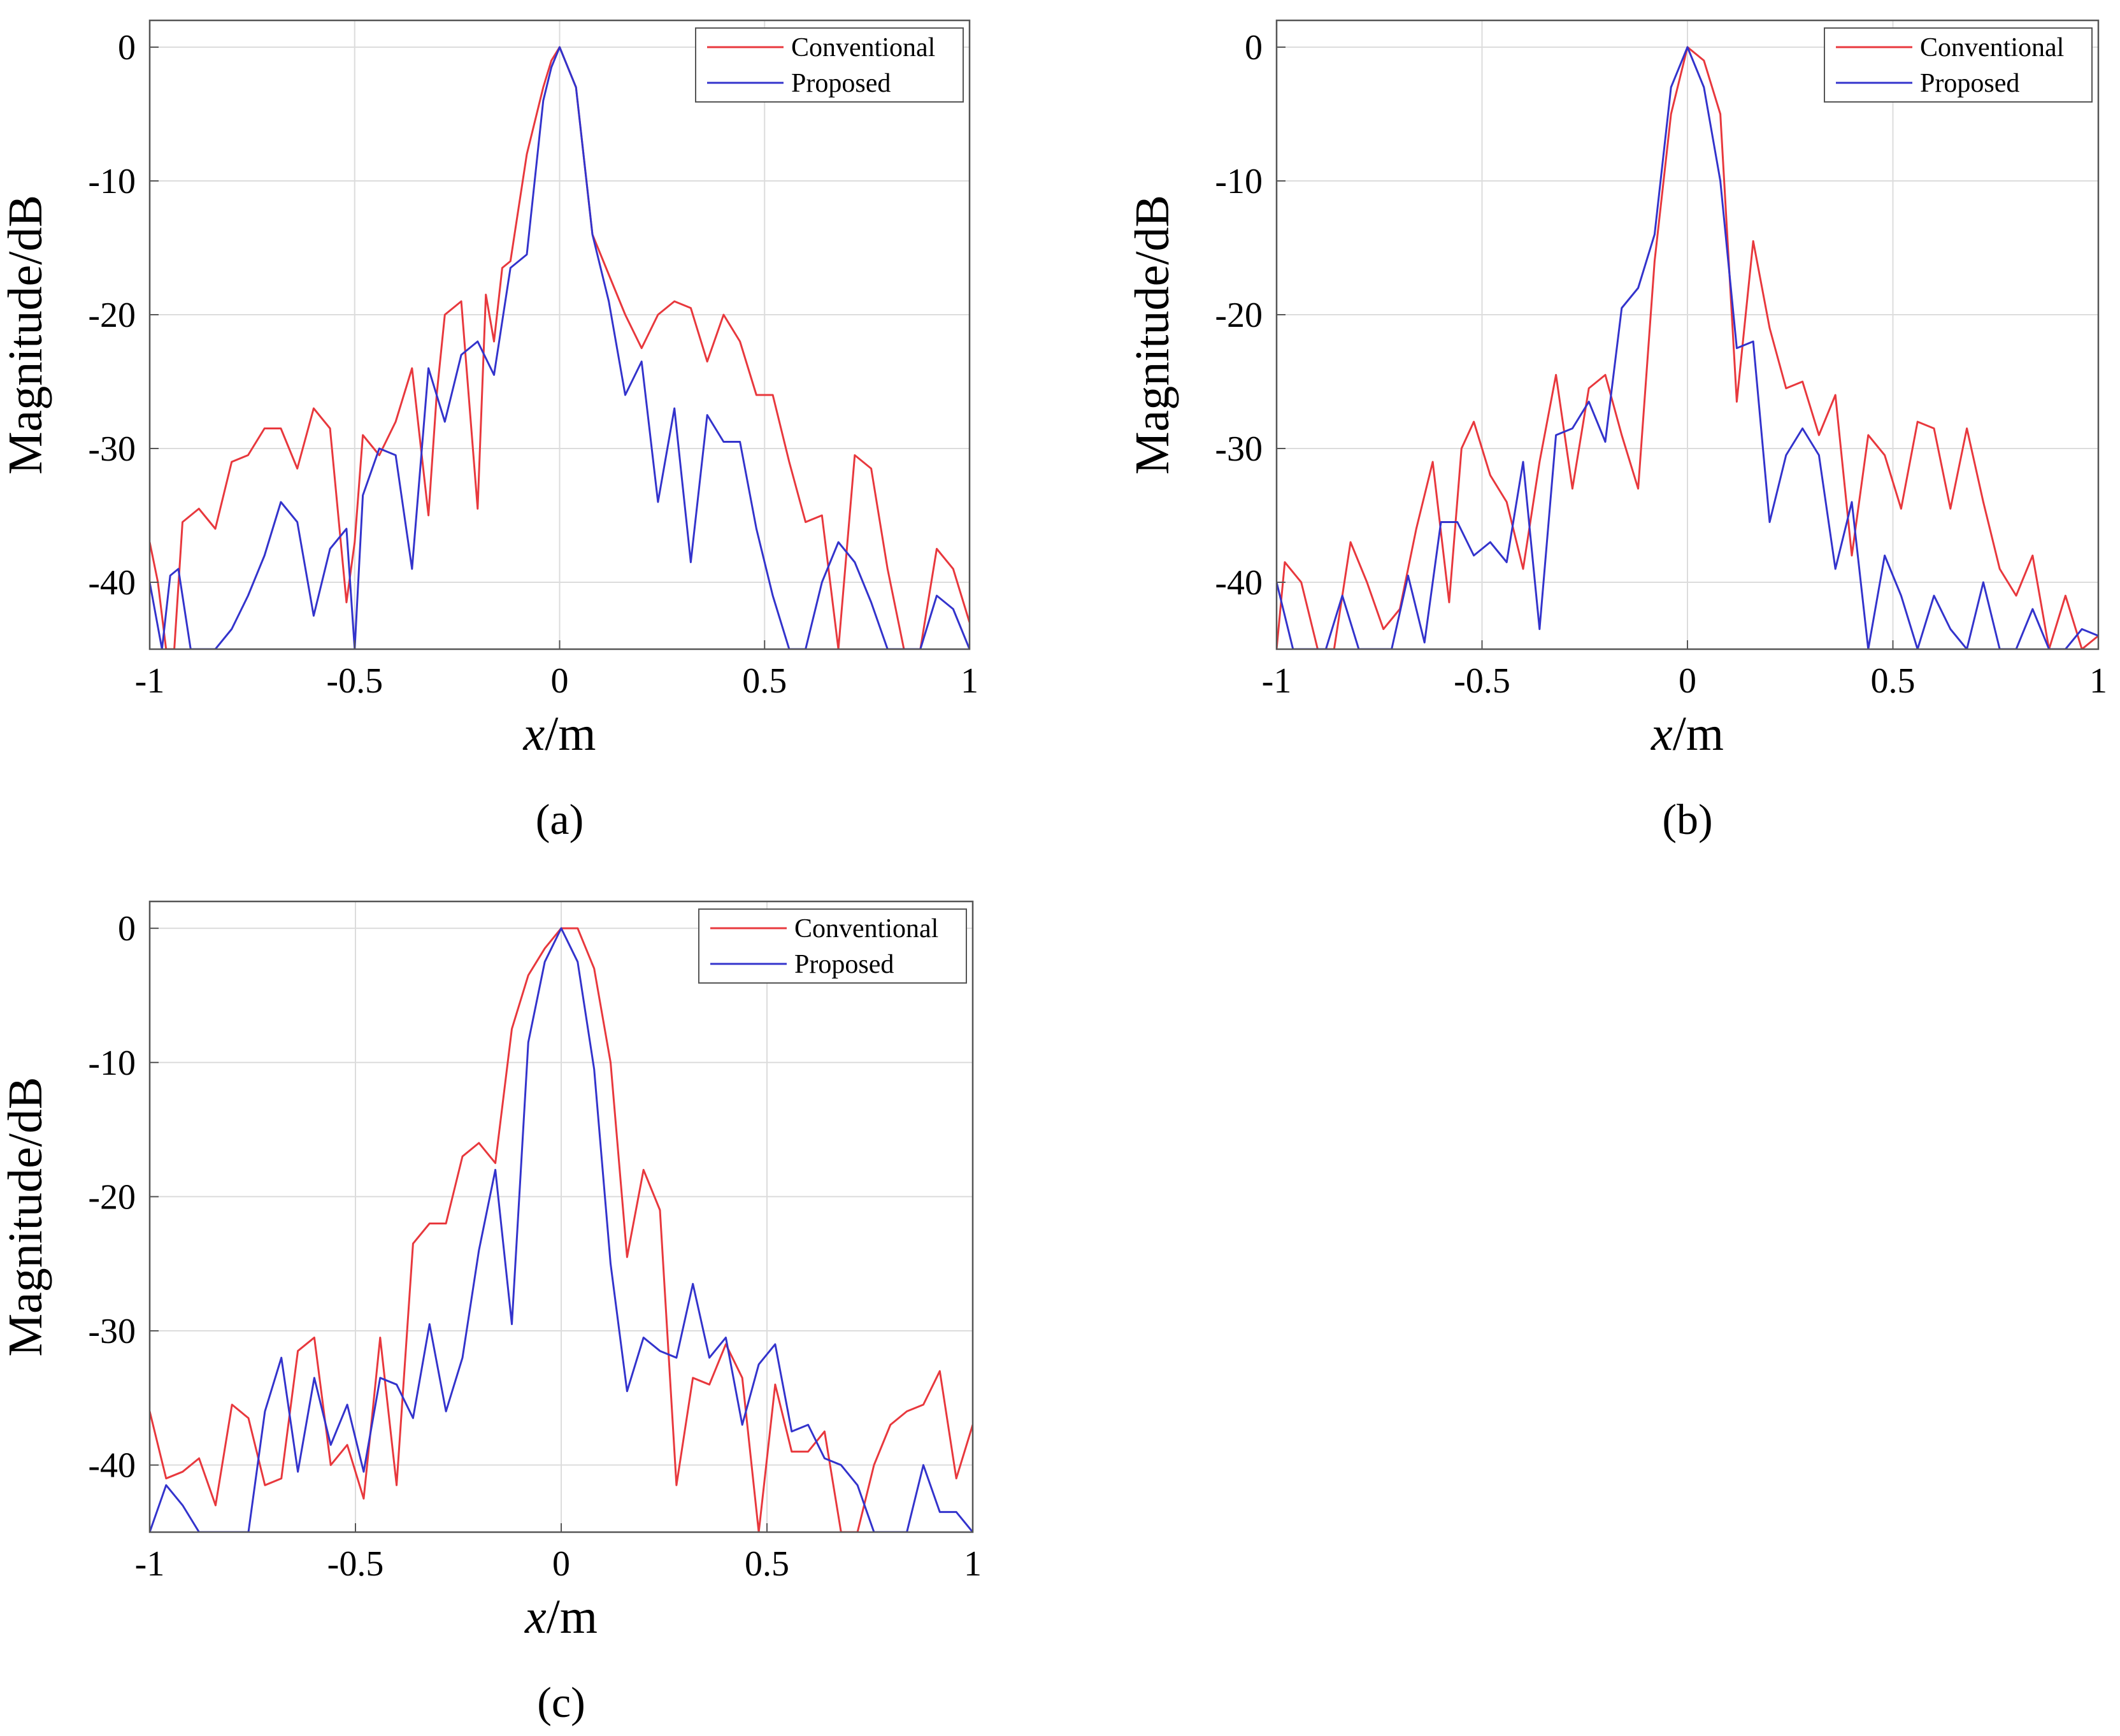 The image size is (2120, 1736). Describe the element at coordinates (561, 1702) in the screenshot. I see `panel-caption: (c)` at that location.